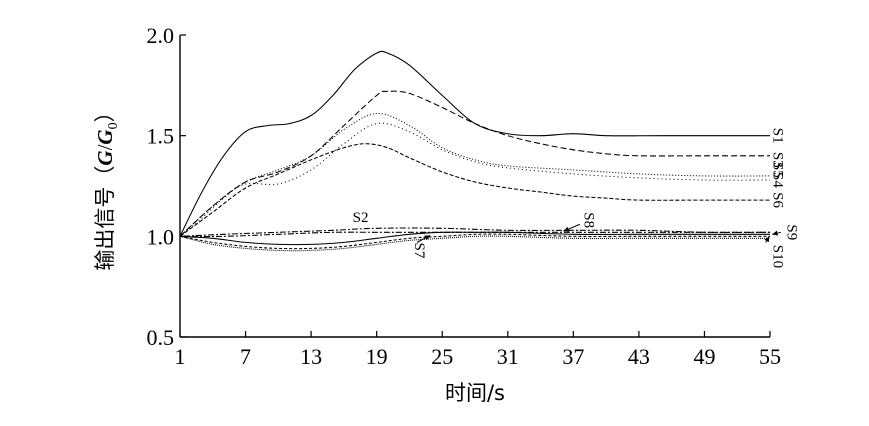  I want to click on x-axis-title: 时间/s, so click(475, 393).